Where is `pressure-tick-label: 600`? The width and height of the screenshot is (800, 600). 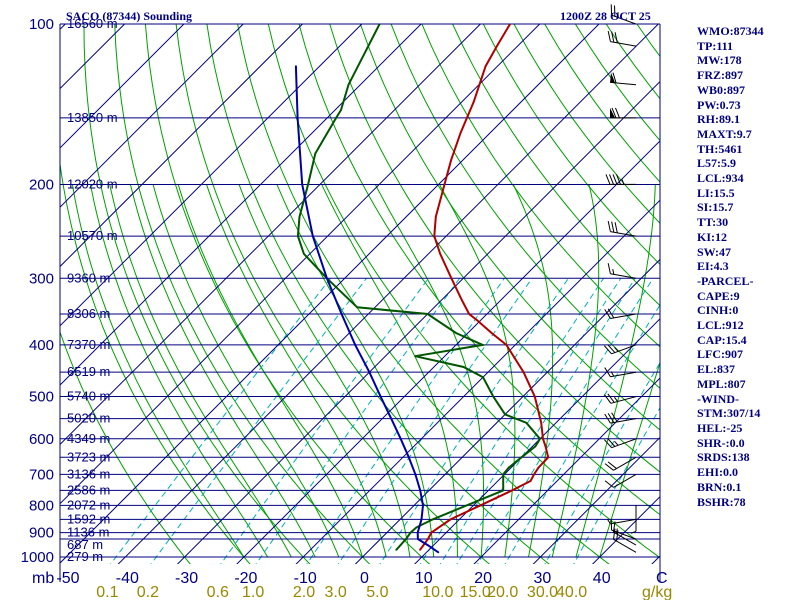 pressure-tick-label: 600 is located at coordinates (41, 439).